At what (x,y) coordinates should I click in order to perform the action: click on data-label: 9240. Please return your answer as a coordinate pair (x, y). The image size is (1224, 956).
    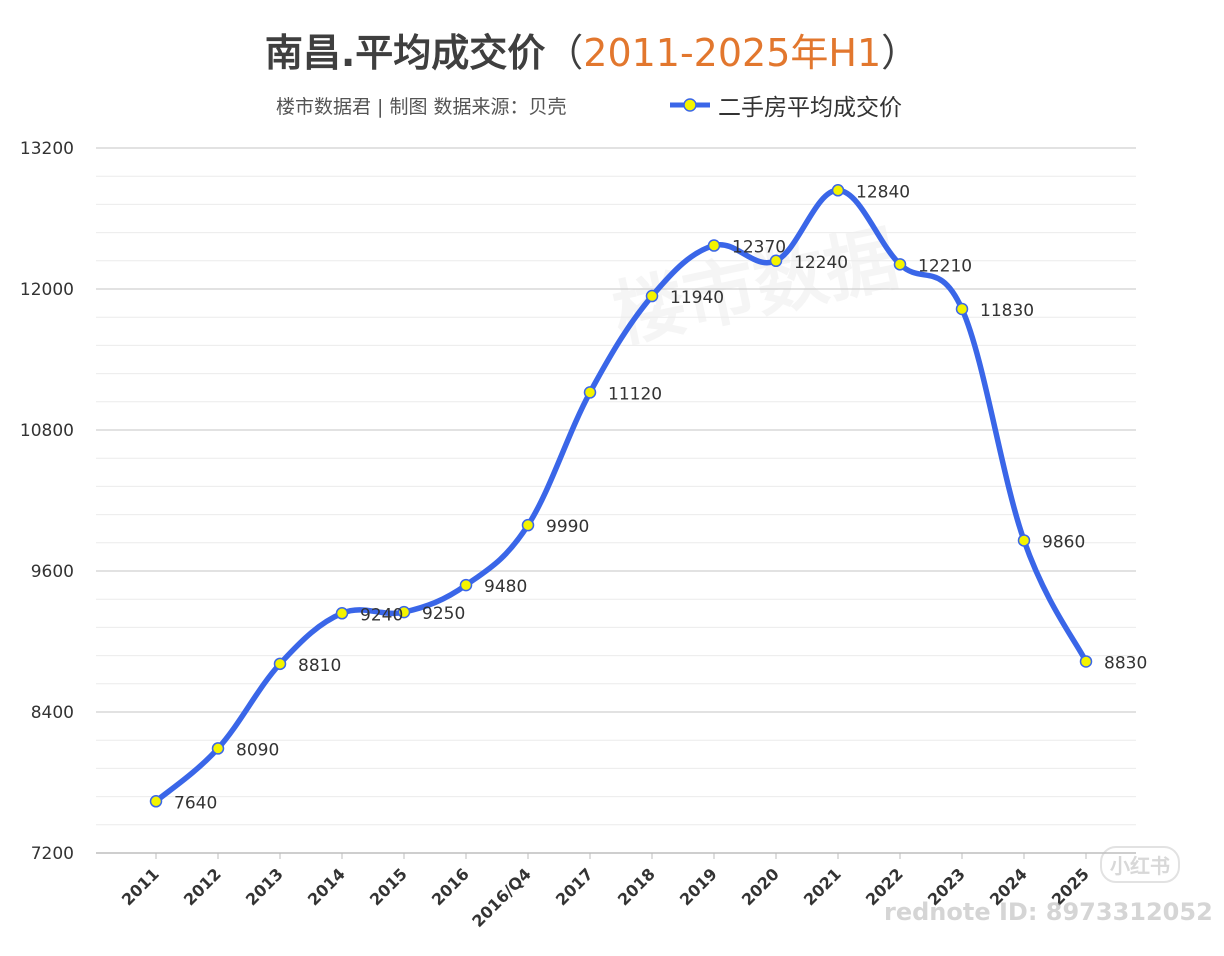
    Looking at the image, I should click on (381, 615).